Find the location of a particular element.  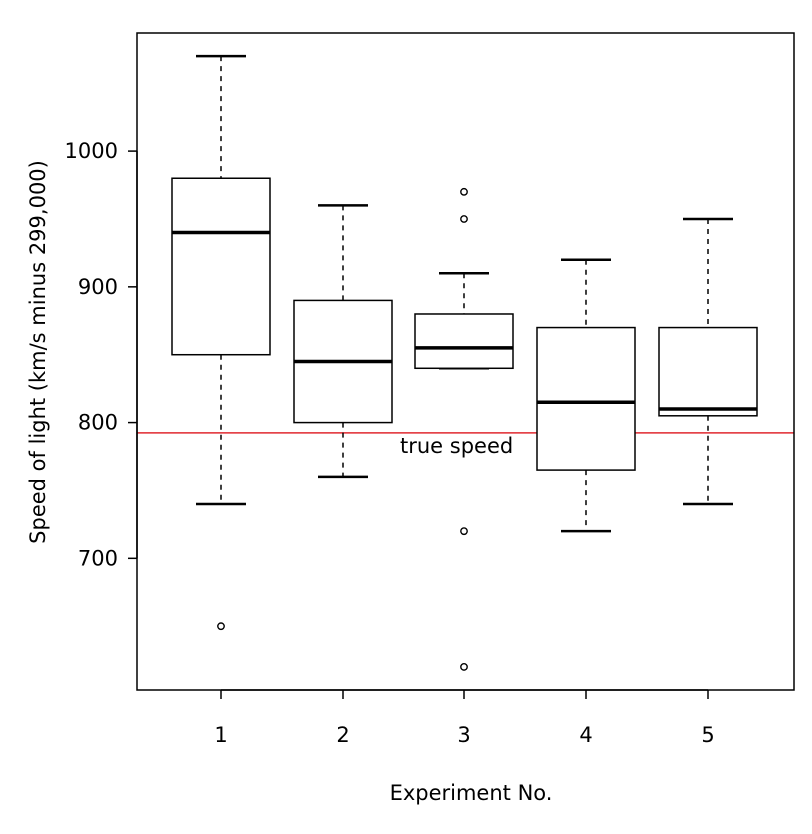

x-tick-label: 3 is located at coordinates (463, 735).